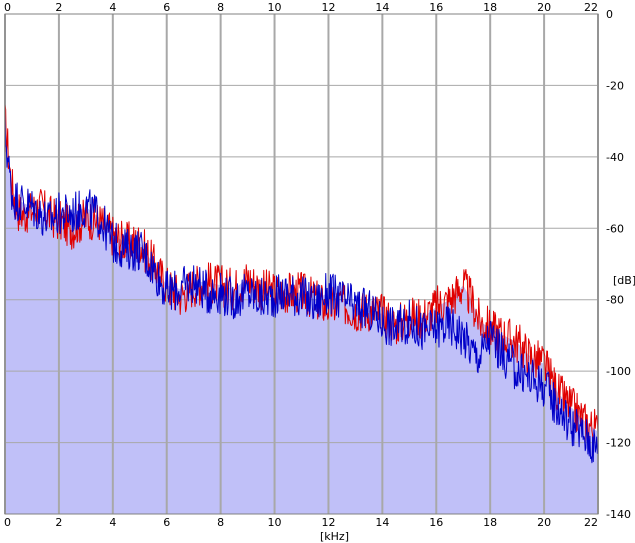 The image size is (635, 543). What do you see at coordinates (382, 7) in the screenshot?
I see `x-tick-label-top: 14` at bounding box center [382, 7].